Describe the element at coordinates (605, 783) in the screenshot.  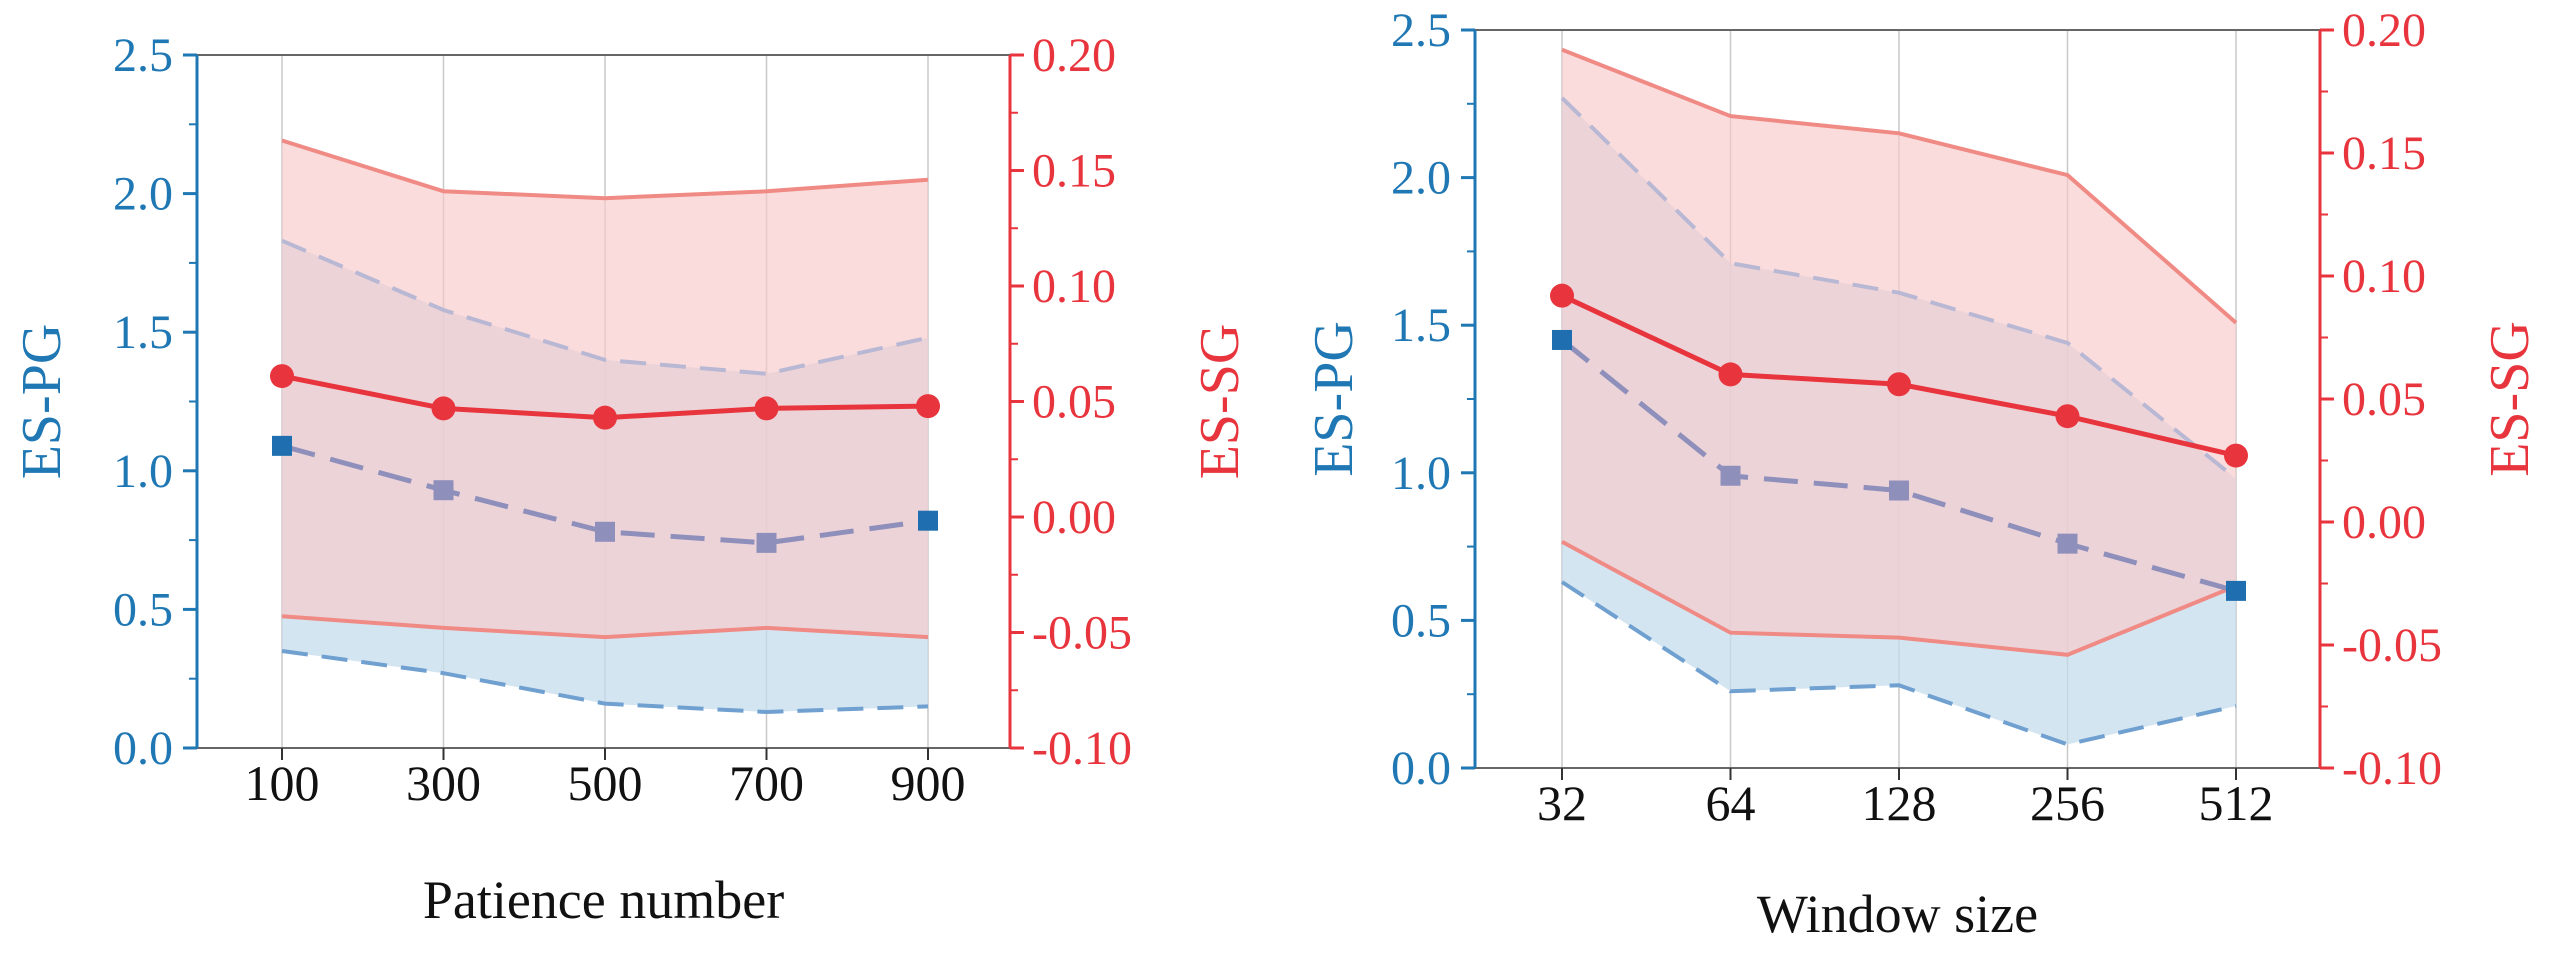
I see `x-tick-label: 500` at that location.